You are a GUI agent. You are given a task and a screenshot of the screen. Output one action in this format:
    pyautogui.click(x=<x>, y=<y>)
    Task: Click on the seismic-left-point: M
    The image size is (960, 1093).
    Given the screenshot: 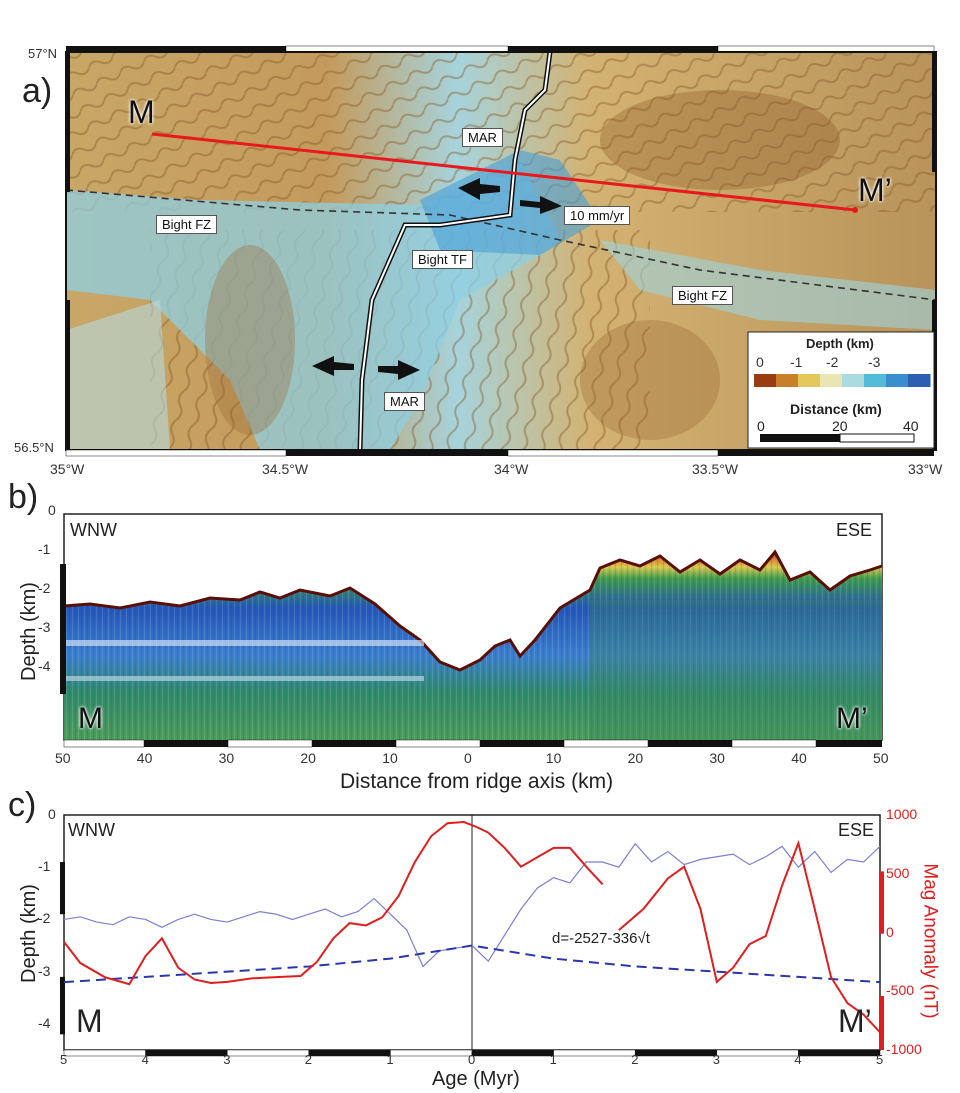 What is the action you would take?
    pyautogui.click(x=90, y=718)
    